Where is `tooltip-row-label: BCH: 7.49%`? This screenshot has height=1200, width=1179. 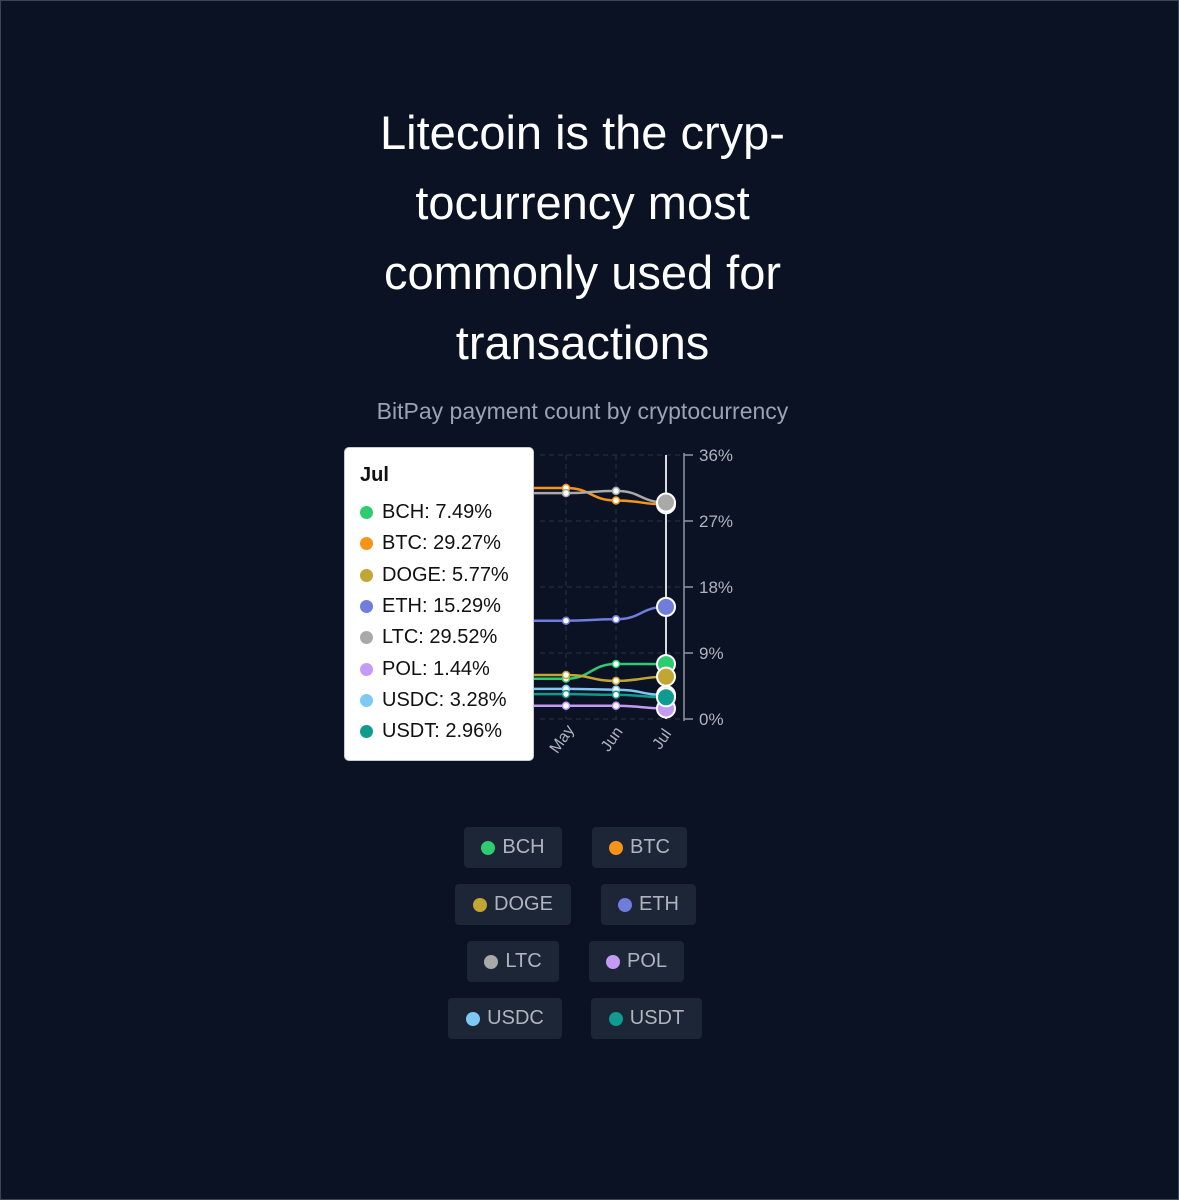 tooltip-row-label: BCH: 7.49% is located at coordinates (437, 512).